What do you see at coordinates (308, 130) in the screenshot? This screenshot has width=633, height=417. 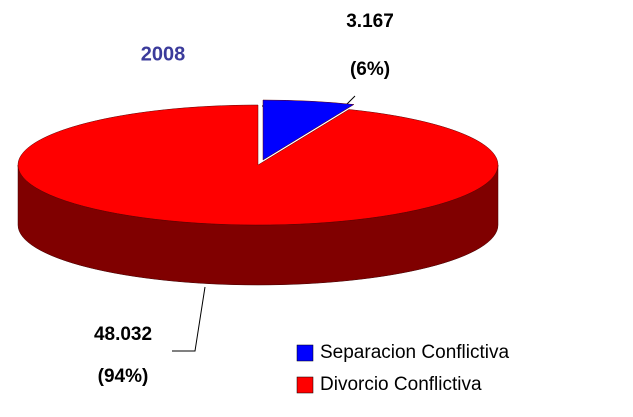 I see `pie-slice` at bounding box center [308, 130].